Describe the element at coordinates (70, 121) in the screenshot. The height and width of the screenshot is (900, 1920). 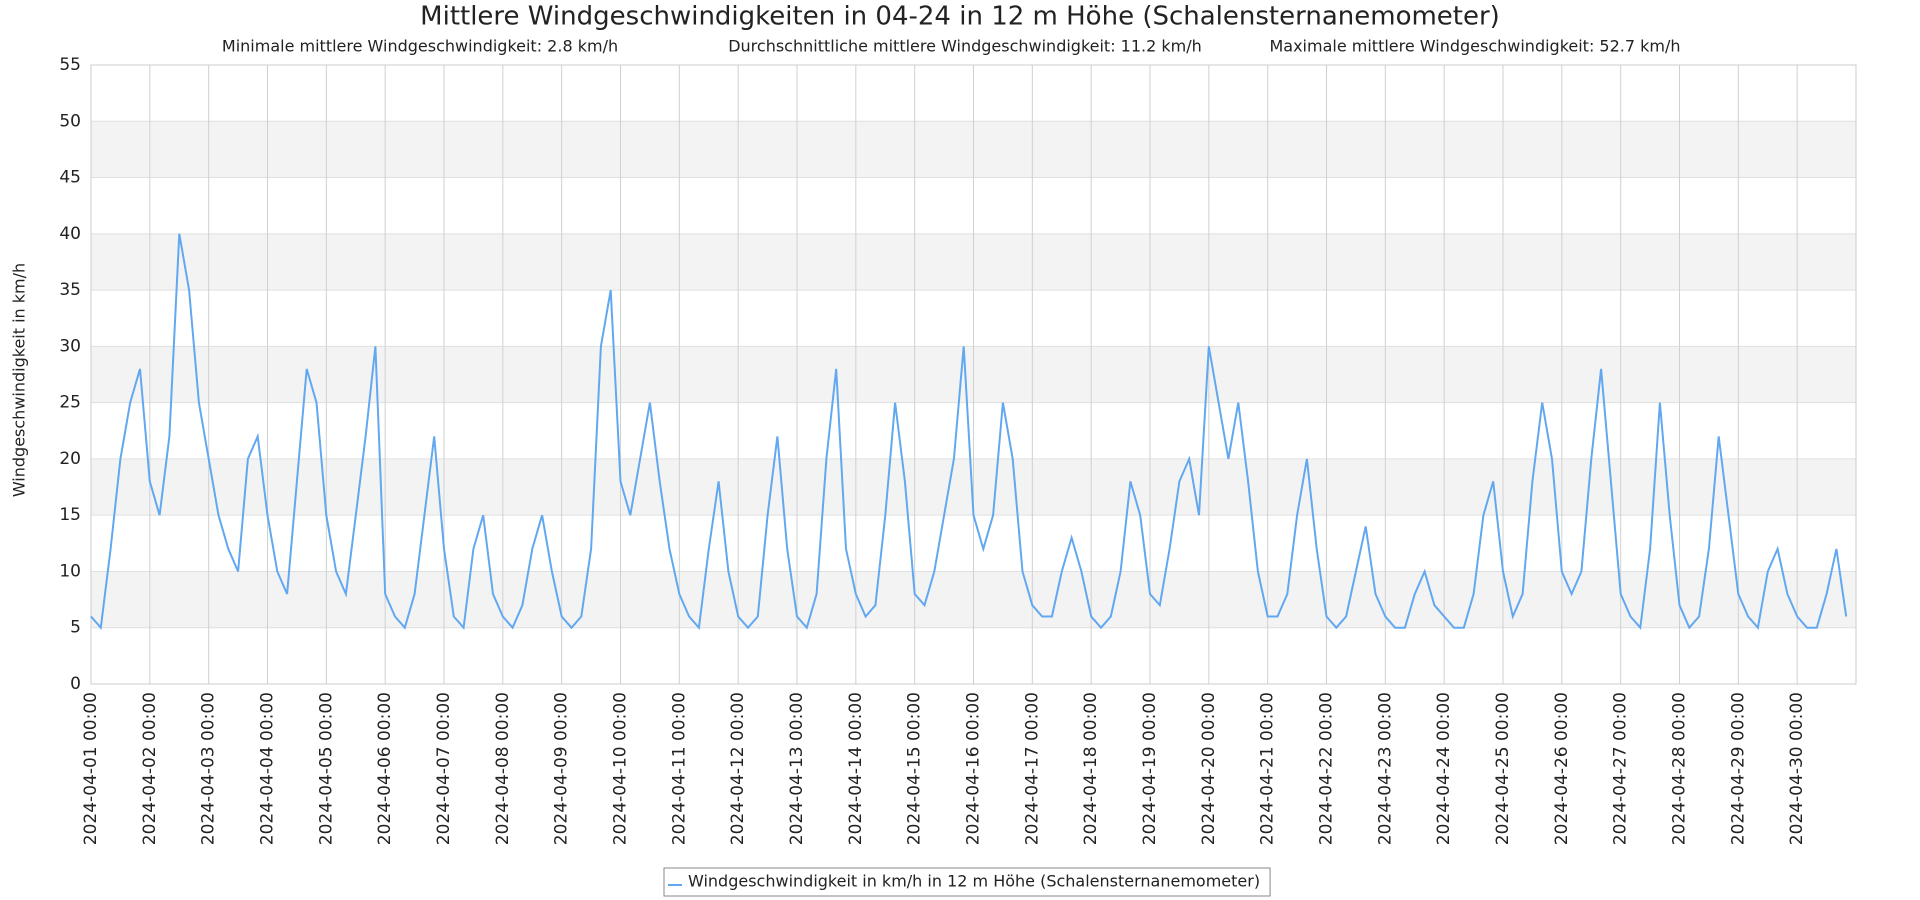
I see `y-tick-label: 50` at that location.